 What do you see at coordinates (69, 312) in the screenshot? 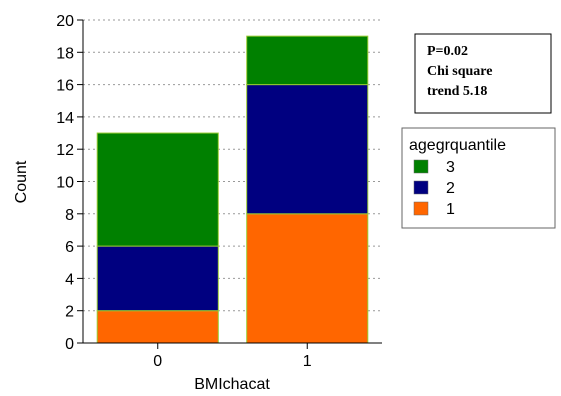
I see `y-tick-label: 2` at bounding box center [69, 312].